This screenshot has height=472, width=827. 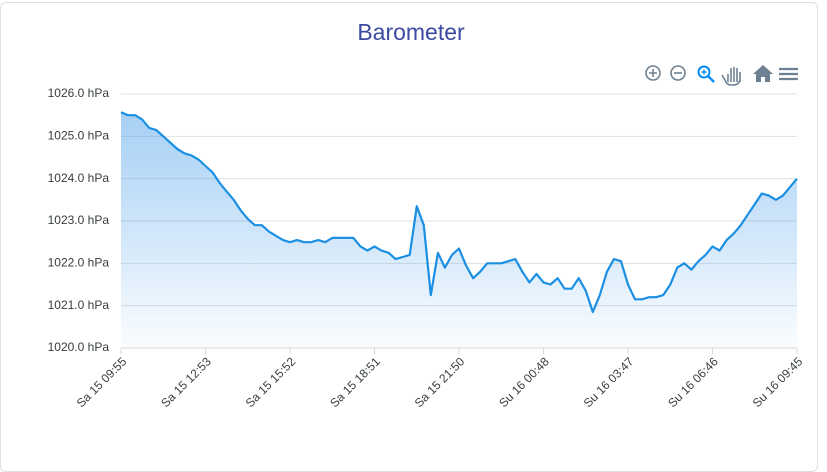 What do you see at coordinates (79, 220) in the screenshot?
I see `y-tick-label: 1023.0 hPa` at bounding box center [79, 220].